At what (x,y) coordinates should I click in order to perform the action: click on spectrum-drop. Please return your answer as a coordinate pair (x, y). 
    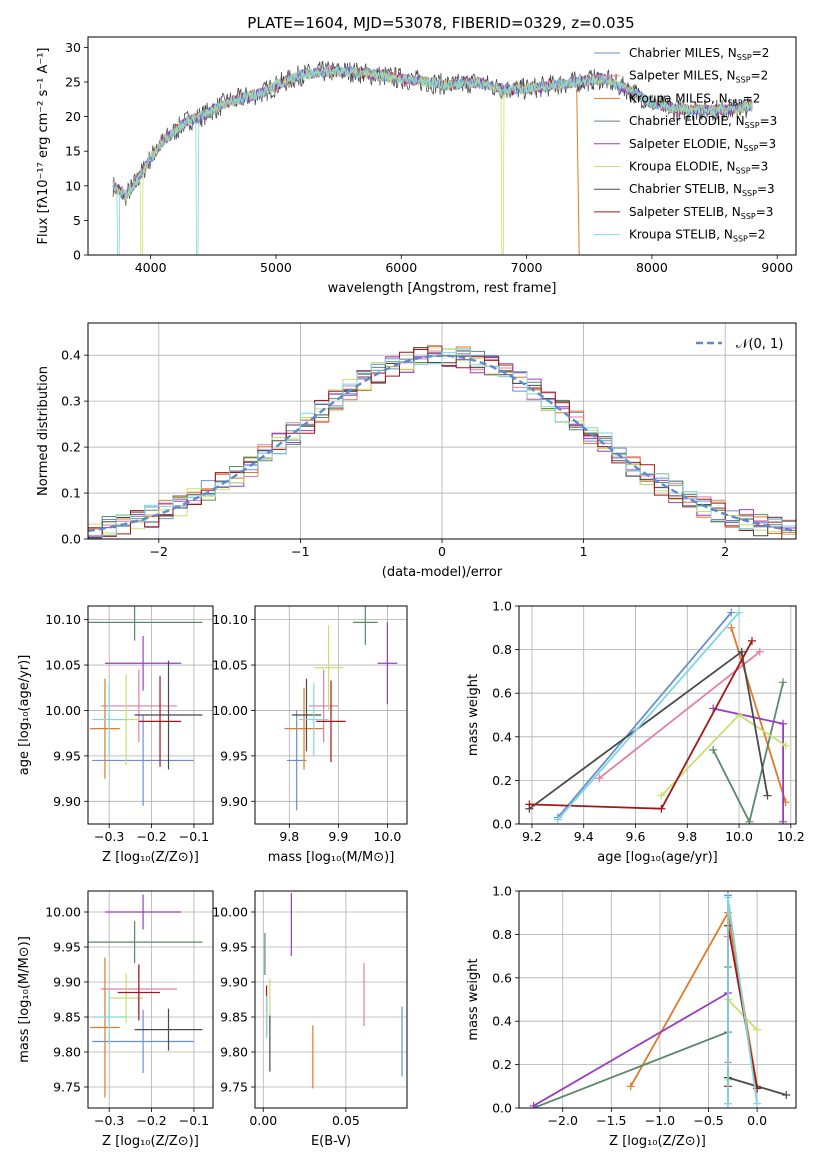
    Looking at the image, I should click on (578, 171).